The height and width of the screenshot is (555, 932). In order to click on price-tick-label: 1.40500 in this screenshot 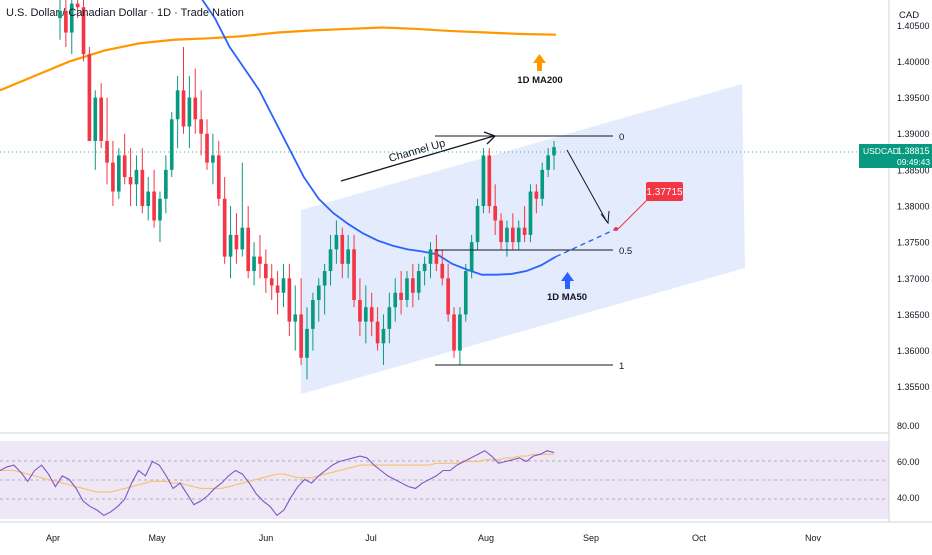, I will do `click(913, 26)`.